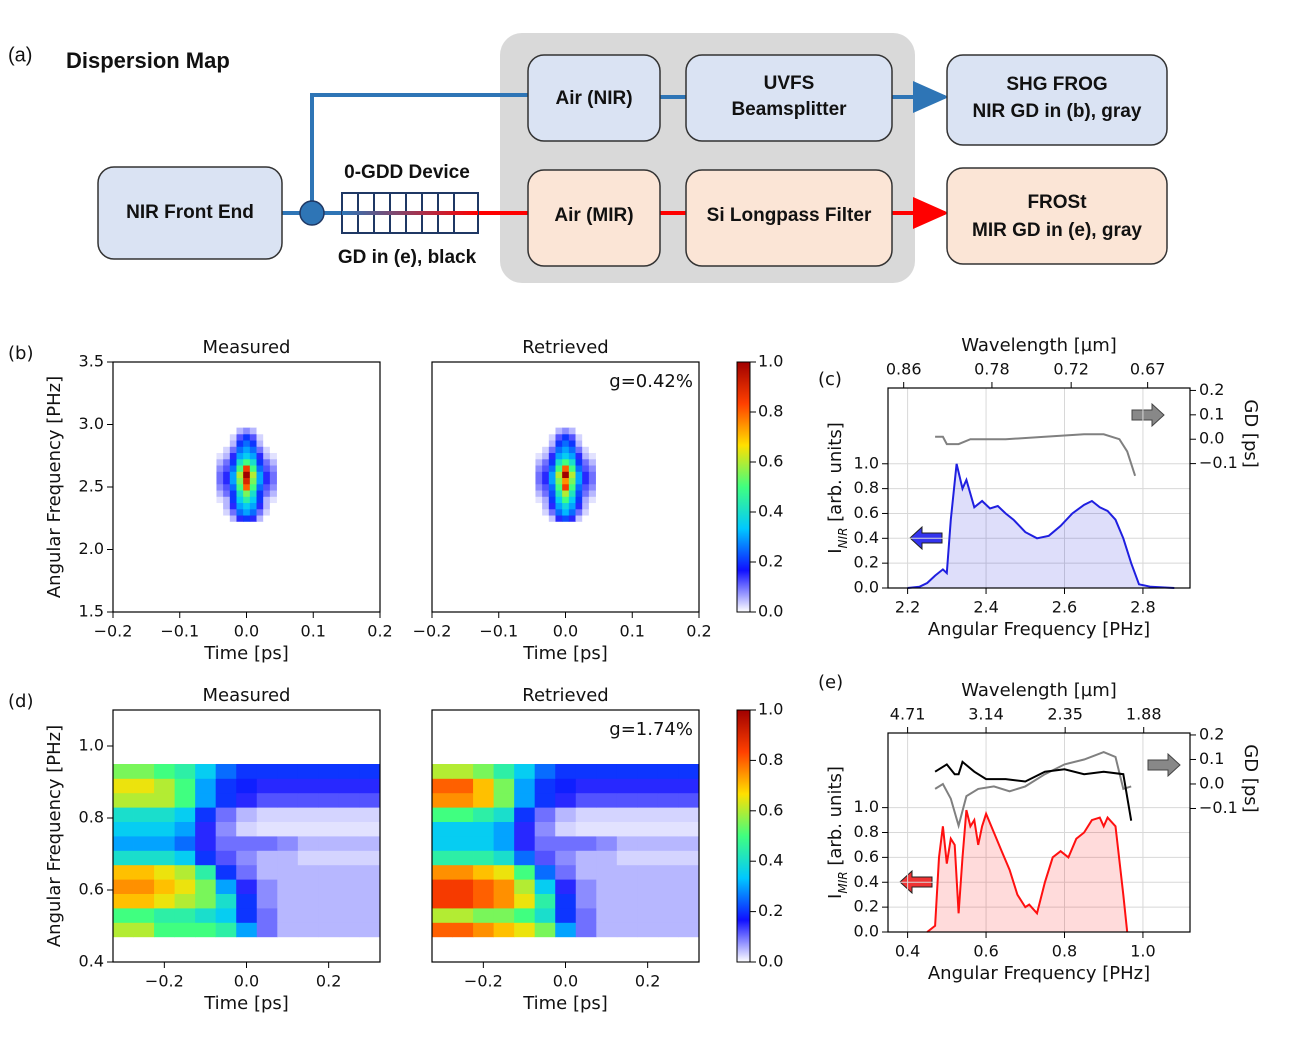 This screenshot has height=1041, width=1301. Describe the element at coordinates (593, 98) in the screenshot. I see `node-label: Air (NIR)` at that location.